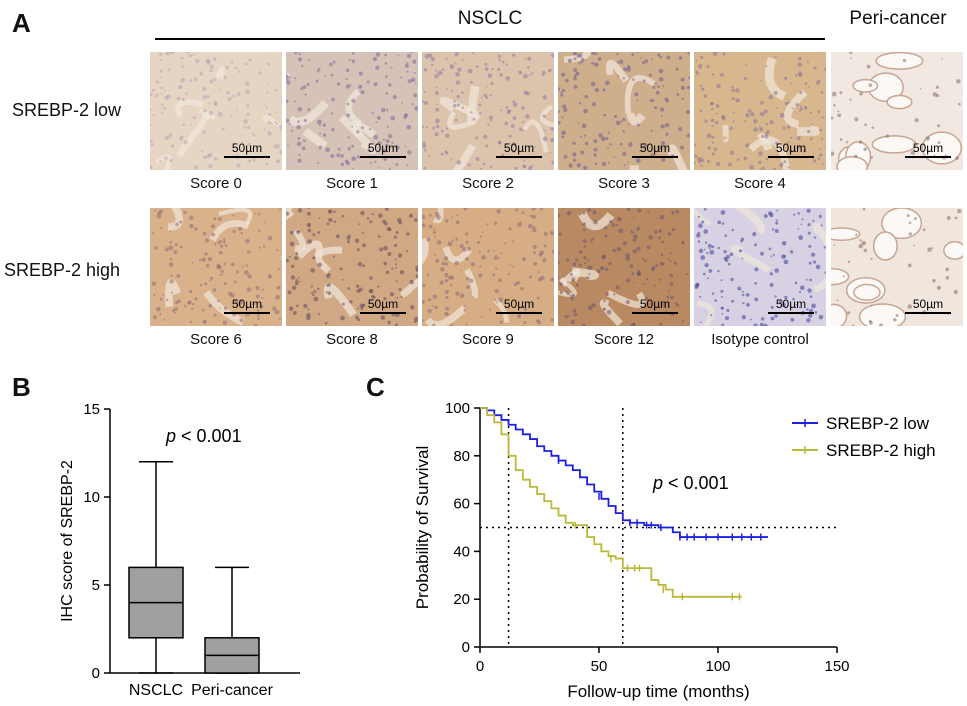 This screenshot has width=967, height=706. I want to click on survival-curve-srebp-2-high, so click(611, 502).